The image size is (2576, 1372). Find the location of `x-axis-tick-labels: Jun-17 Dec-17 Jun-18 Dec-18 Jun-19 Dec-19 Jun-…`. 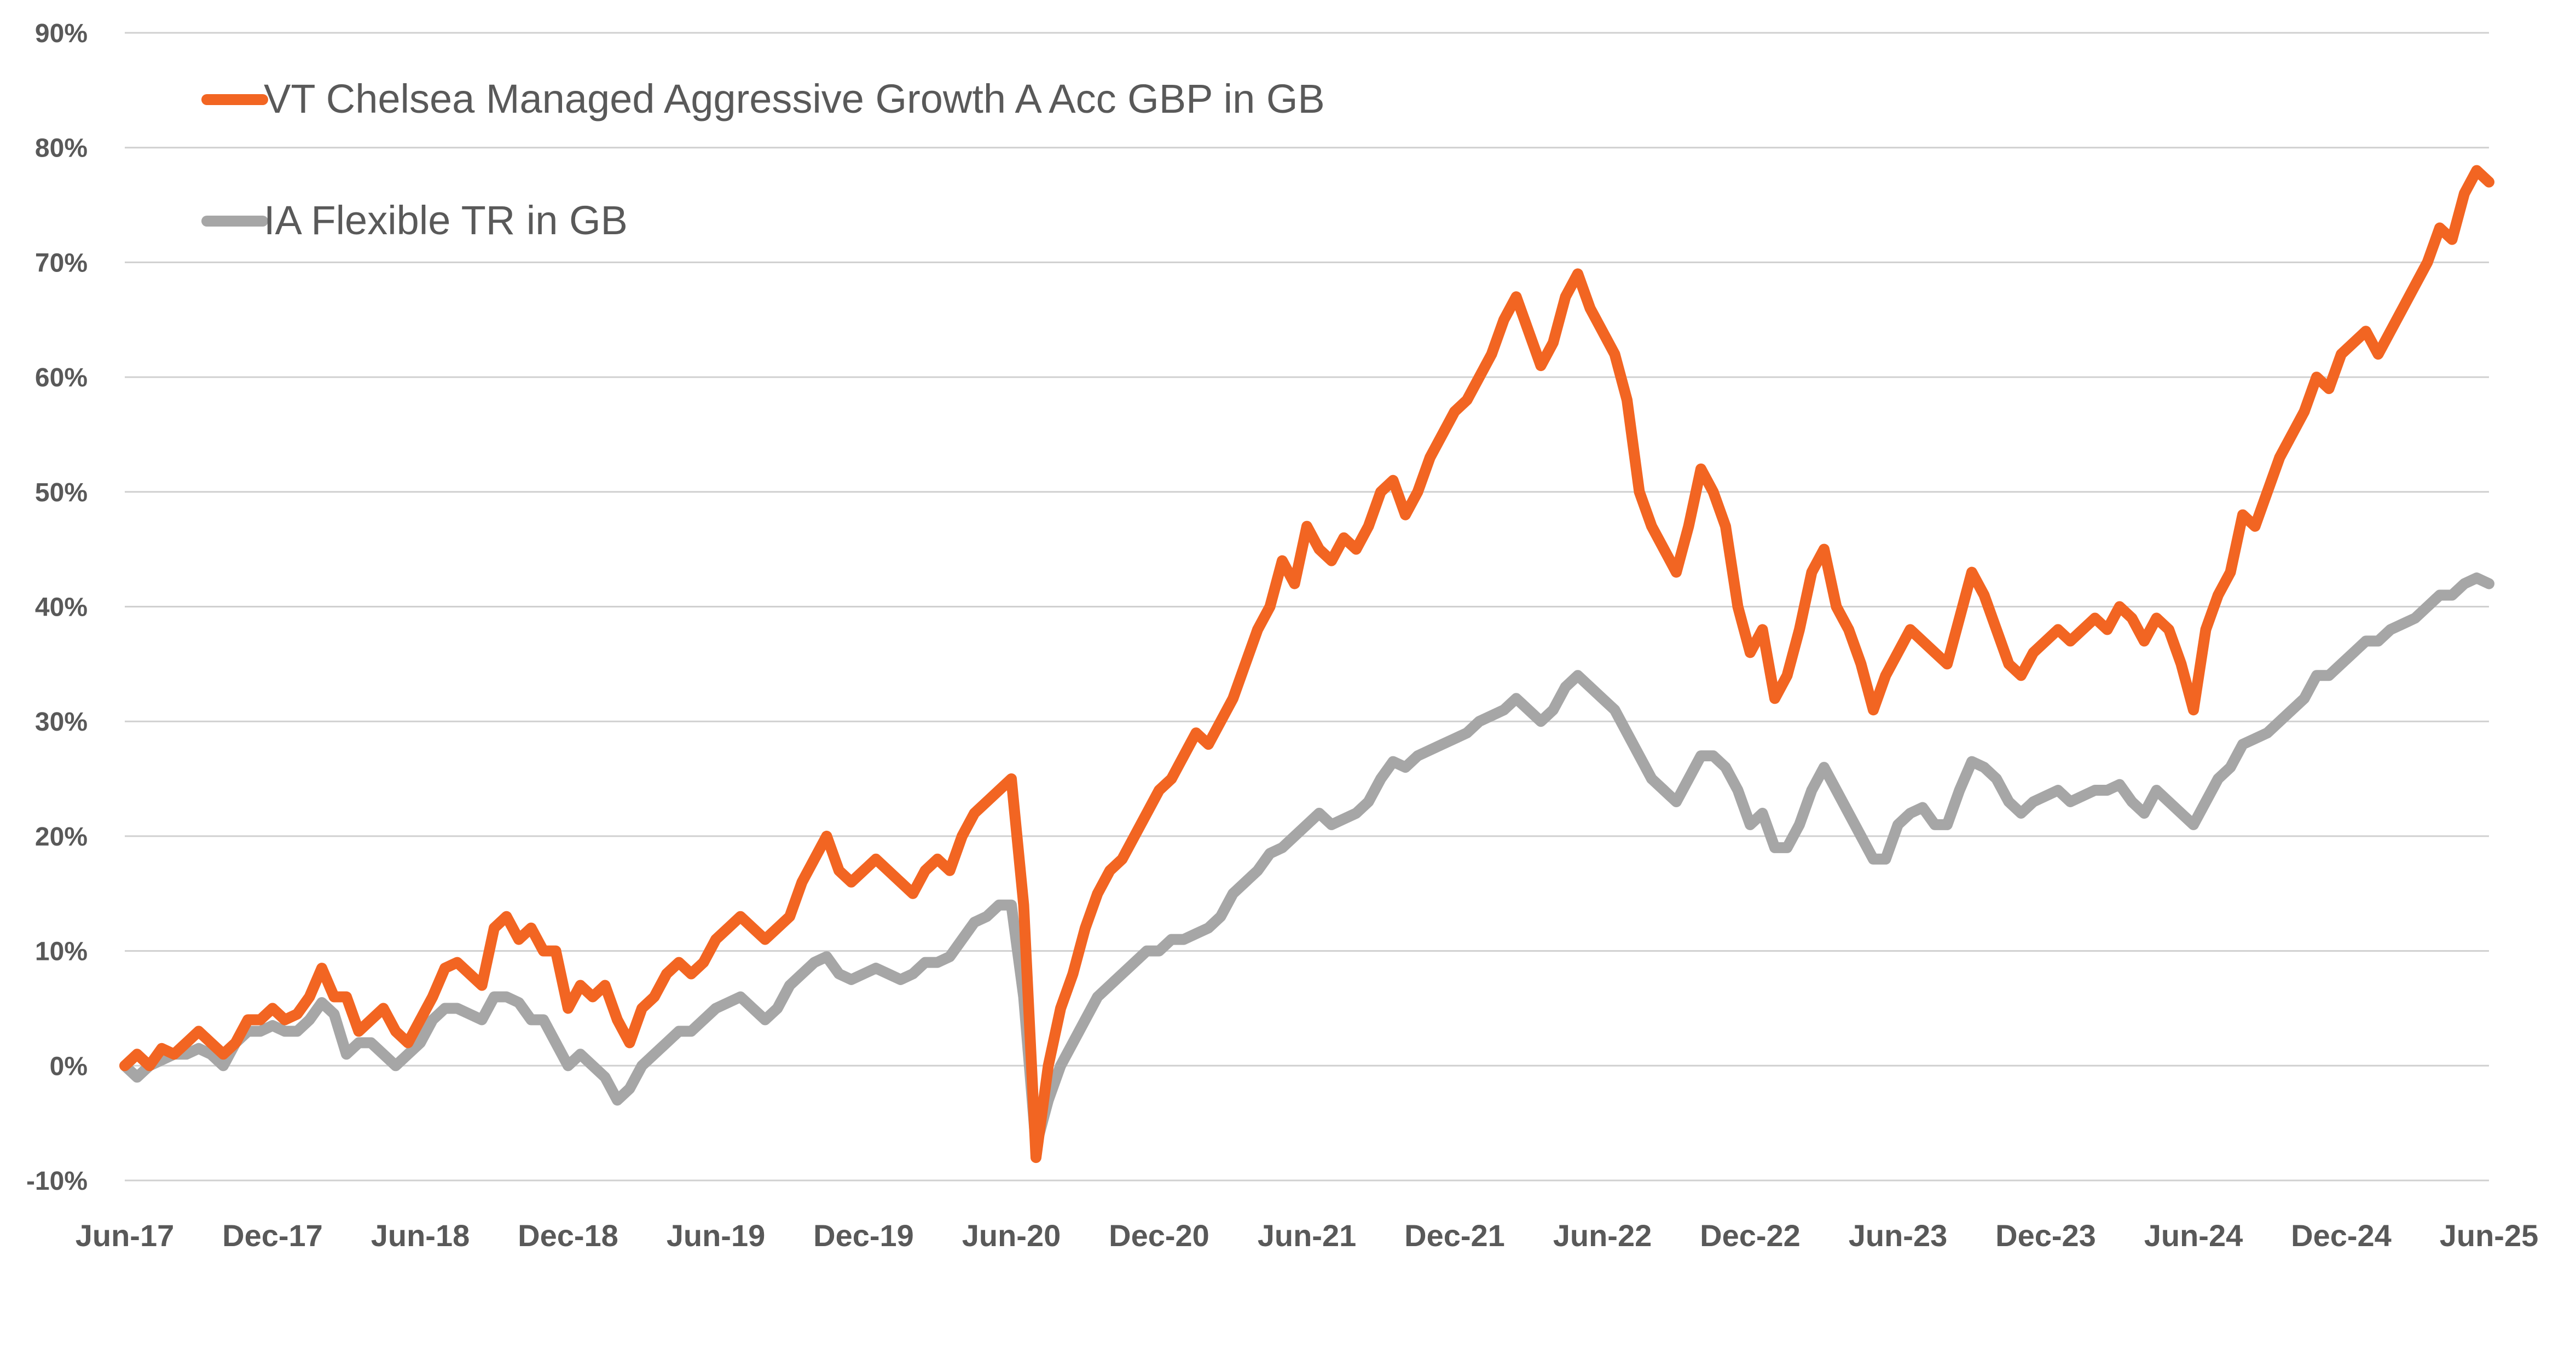

x-axis-tick-labels: Jun-17 Dec-17 Jun-18 Dec-18 Jun-19 Dec-19 Jun-… is located at coordinates (1307, 1235).